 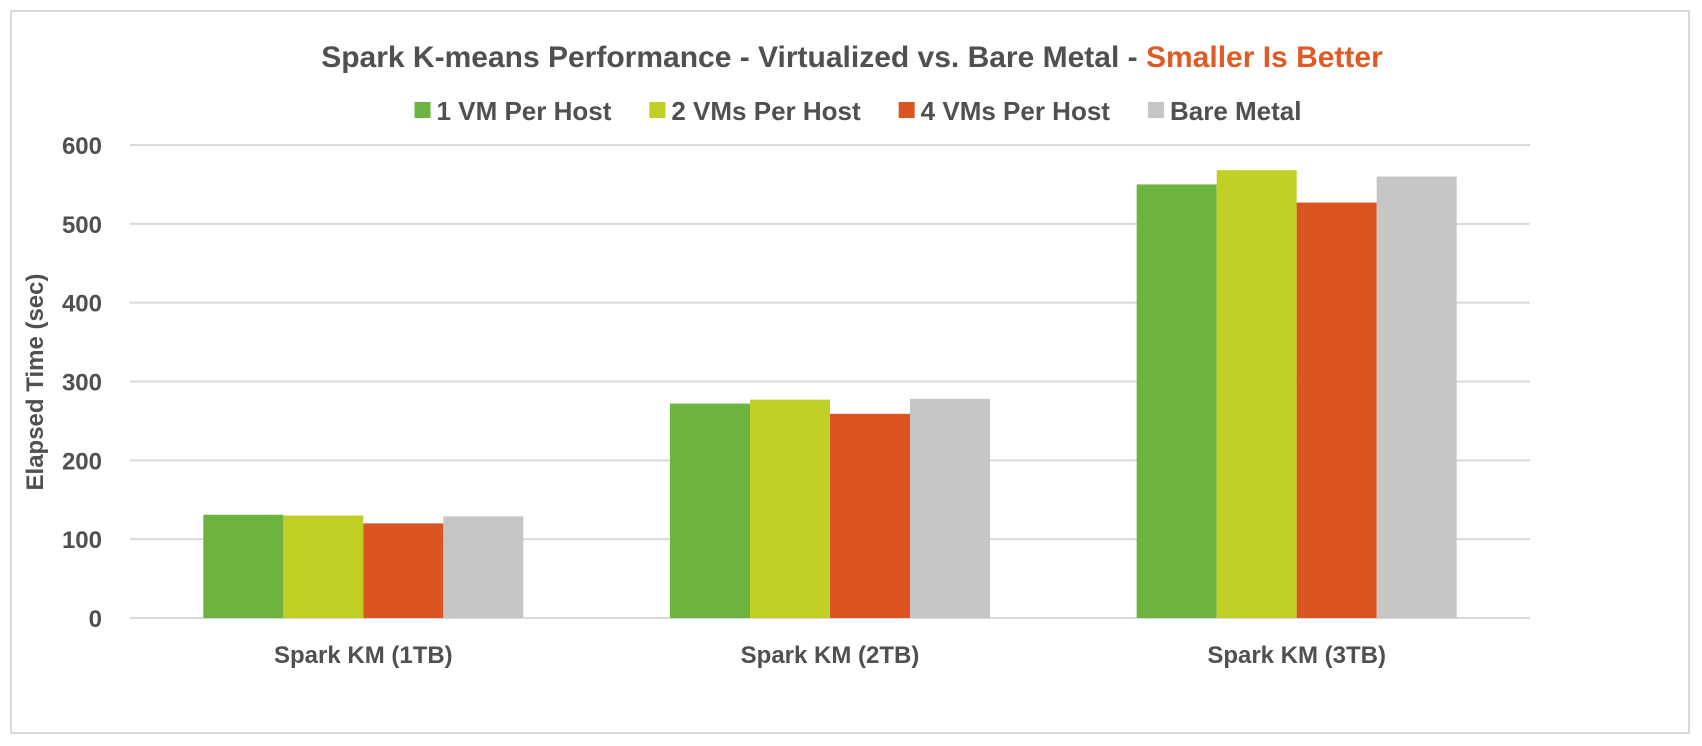 What do you see at coordinates (82, 146) in the screenshot?
I see `y-tick-600: 600` at bounding box center [82, 146].